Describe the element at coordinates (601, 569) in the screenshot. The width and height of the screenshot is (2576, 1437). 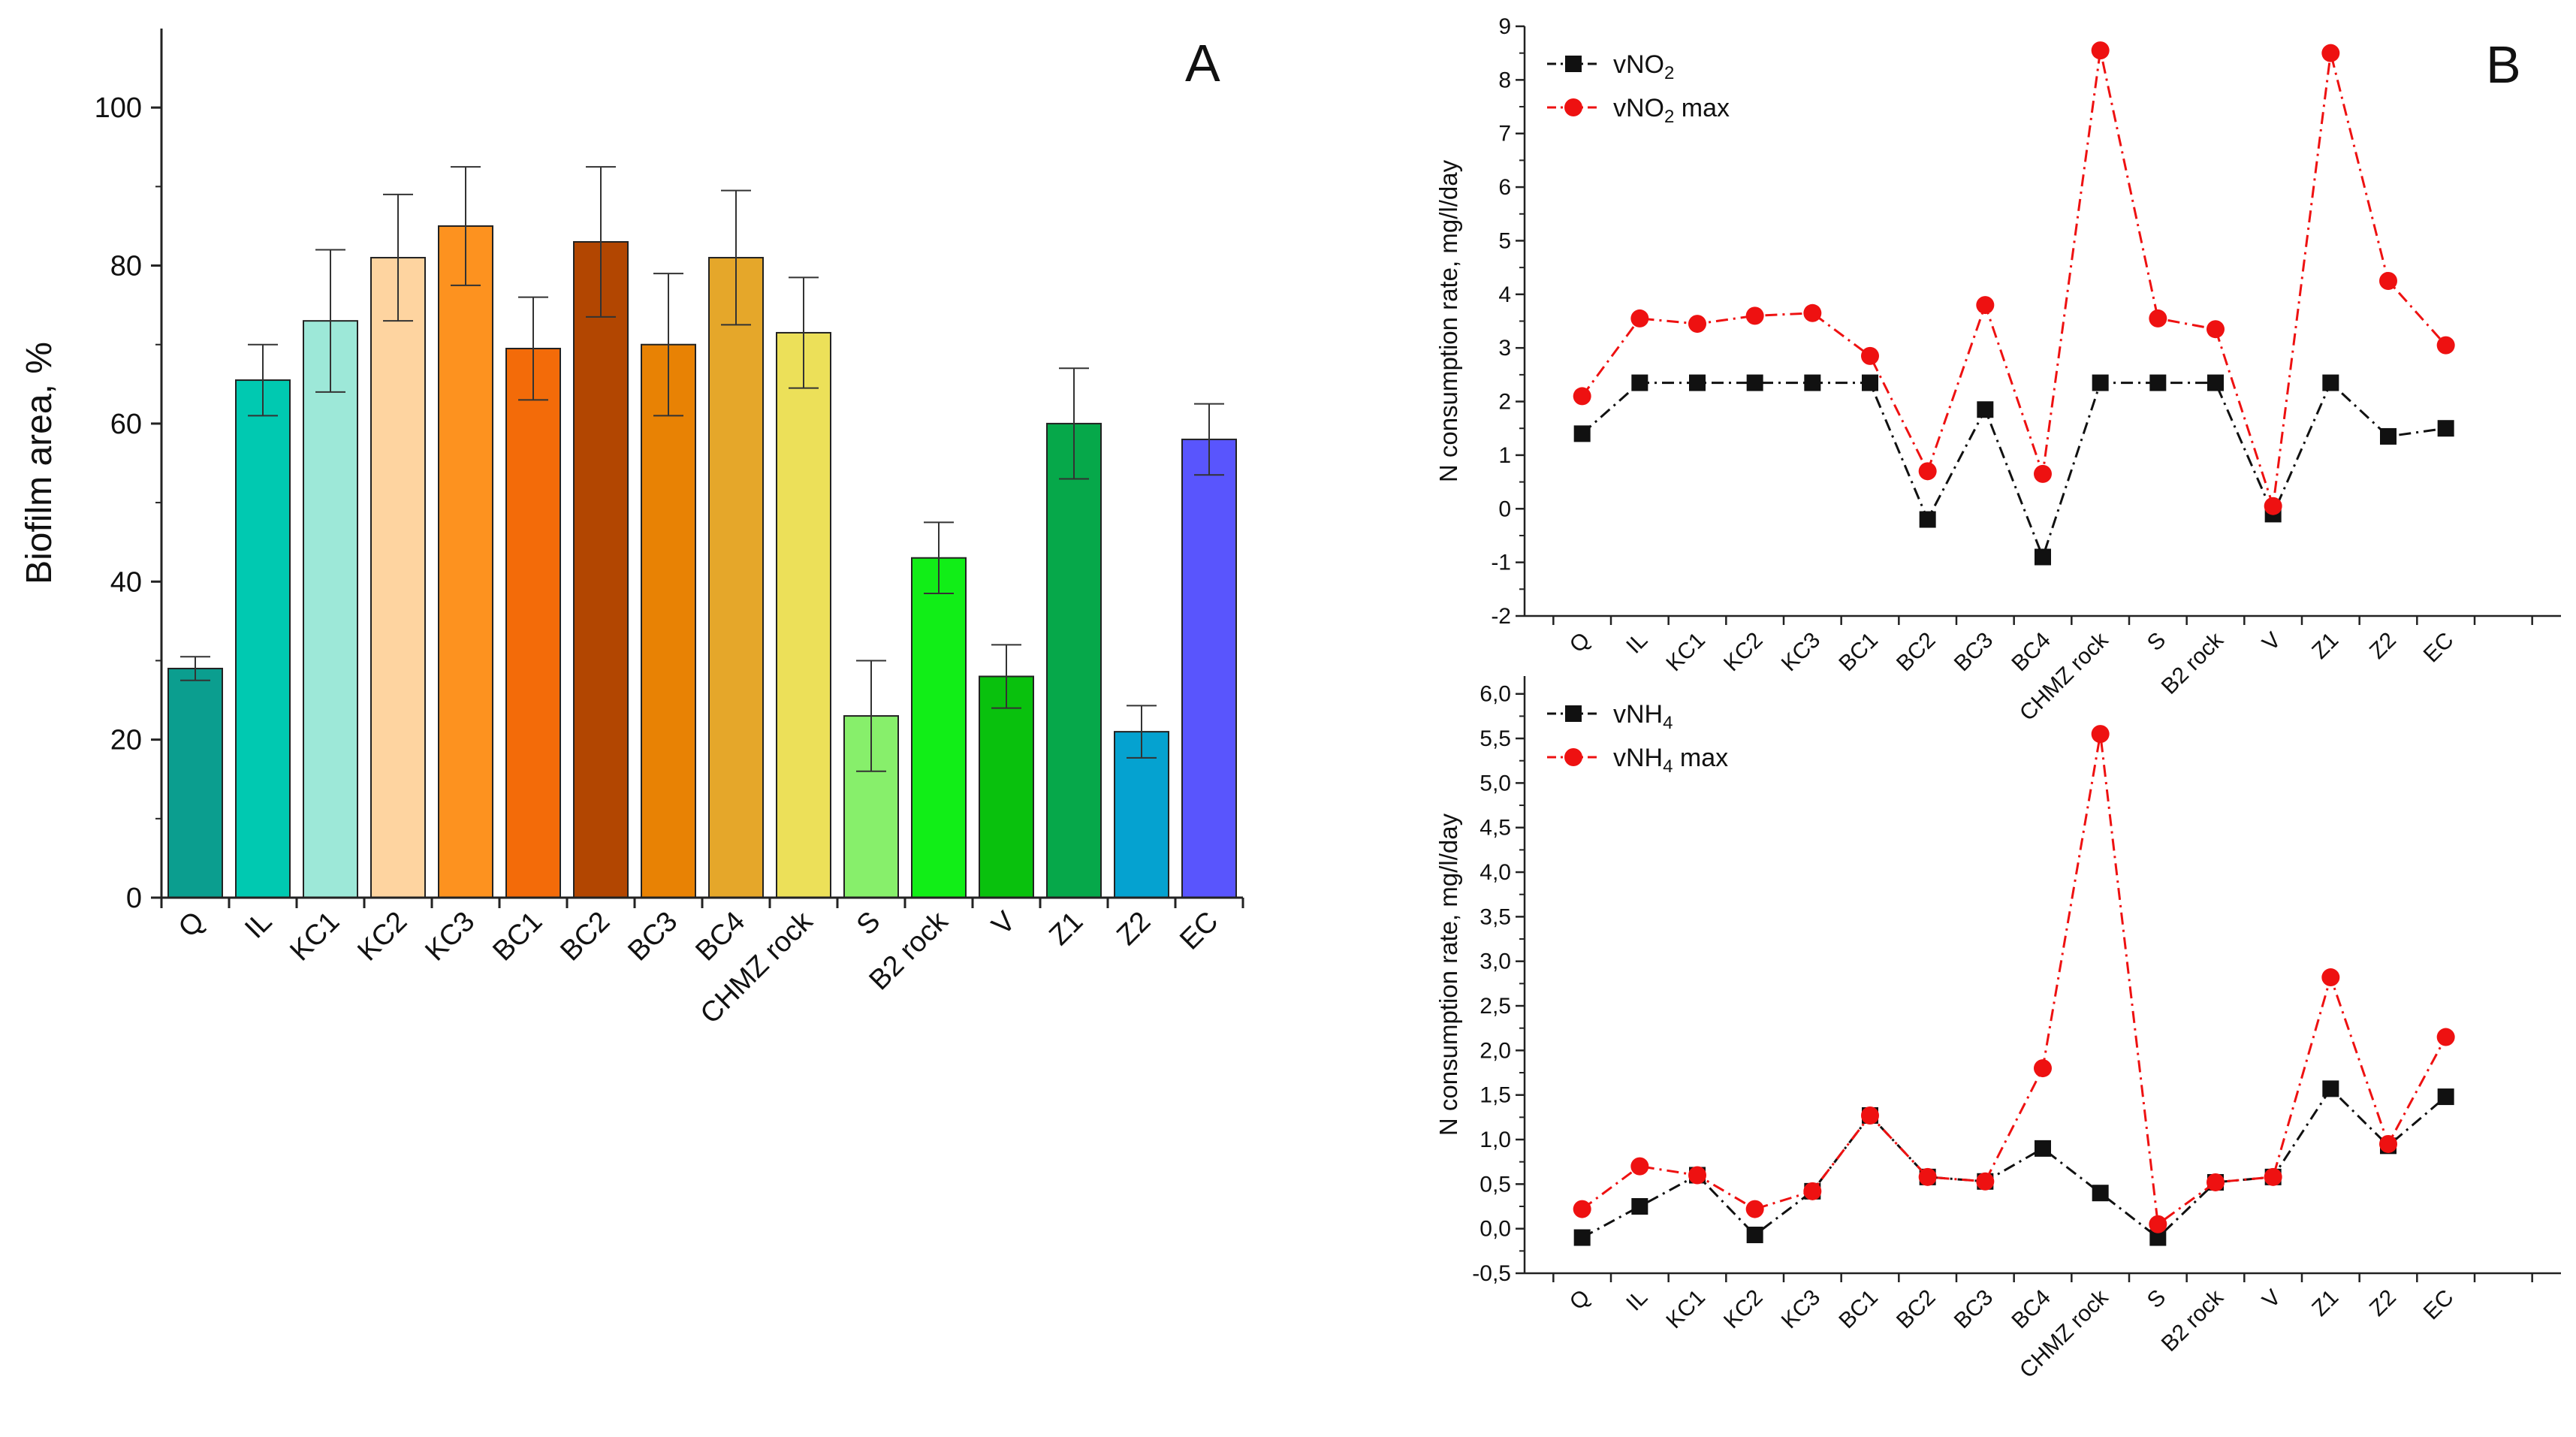
I see `bar-bc2` at that location.